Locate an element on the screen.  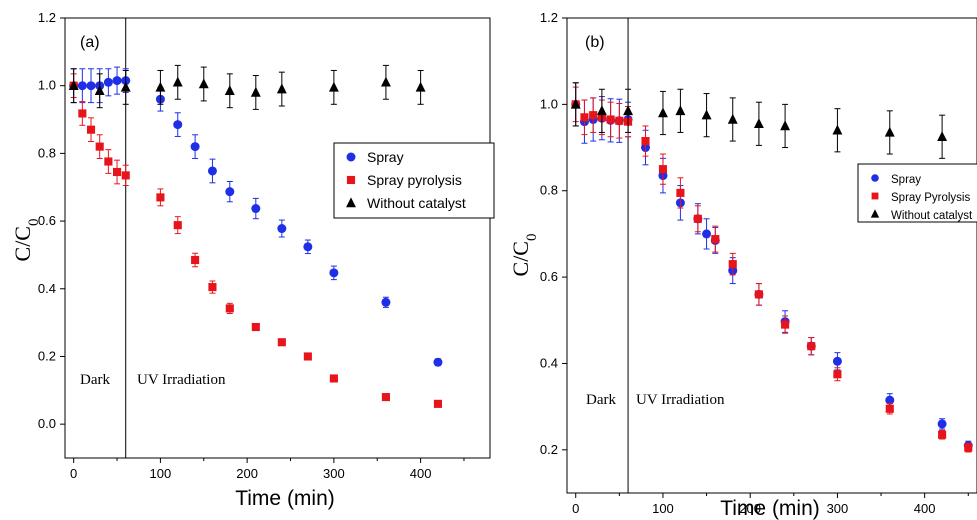
y-tick-label-b: 0.2 is located at coordinates (549, 449).